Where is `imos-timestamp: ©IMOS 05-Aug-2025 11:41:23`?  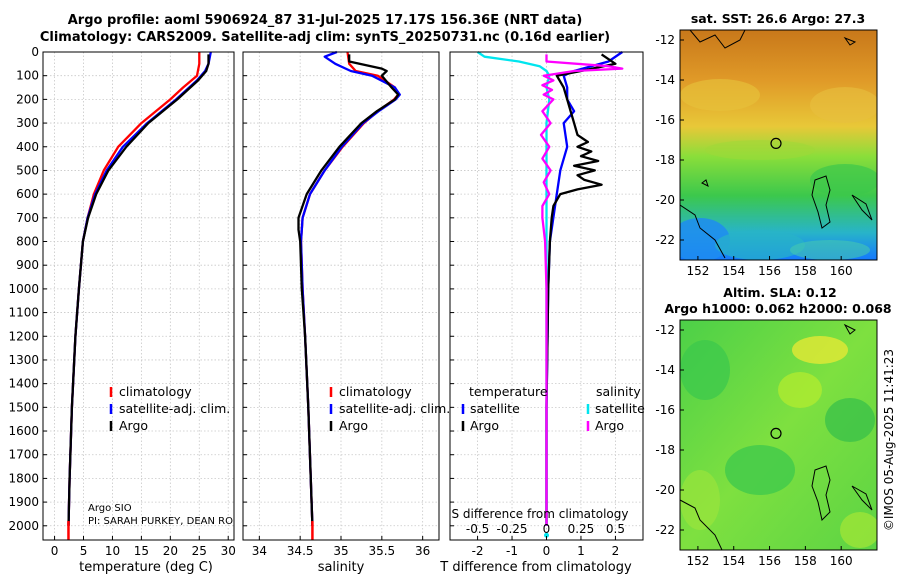 imos-timestamp: ©IMOS 05-Aug-2025 11:41:23 is located at coordinates (889, 440).